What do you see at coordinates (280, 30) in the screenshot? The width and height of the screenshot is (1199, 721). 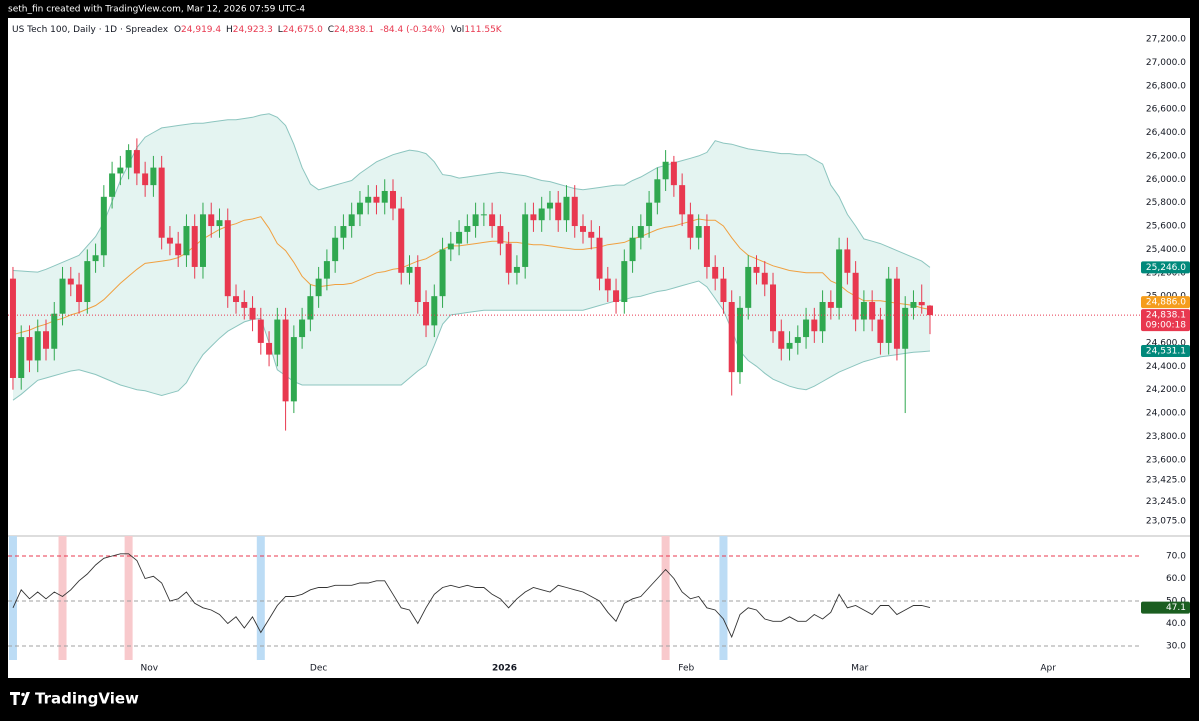 I see `ohlc-key: L` at bounding box center [280, 30].